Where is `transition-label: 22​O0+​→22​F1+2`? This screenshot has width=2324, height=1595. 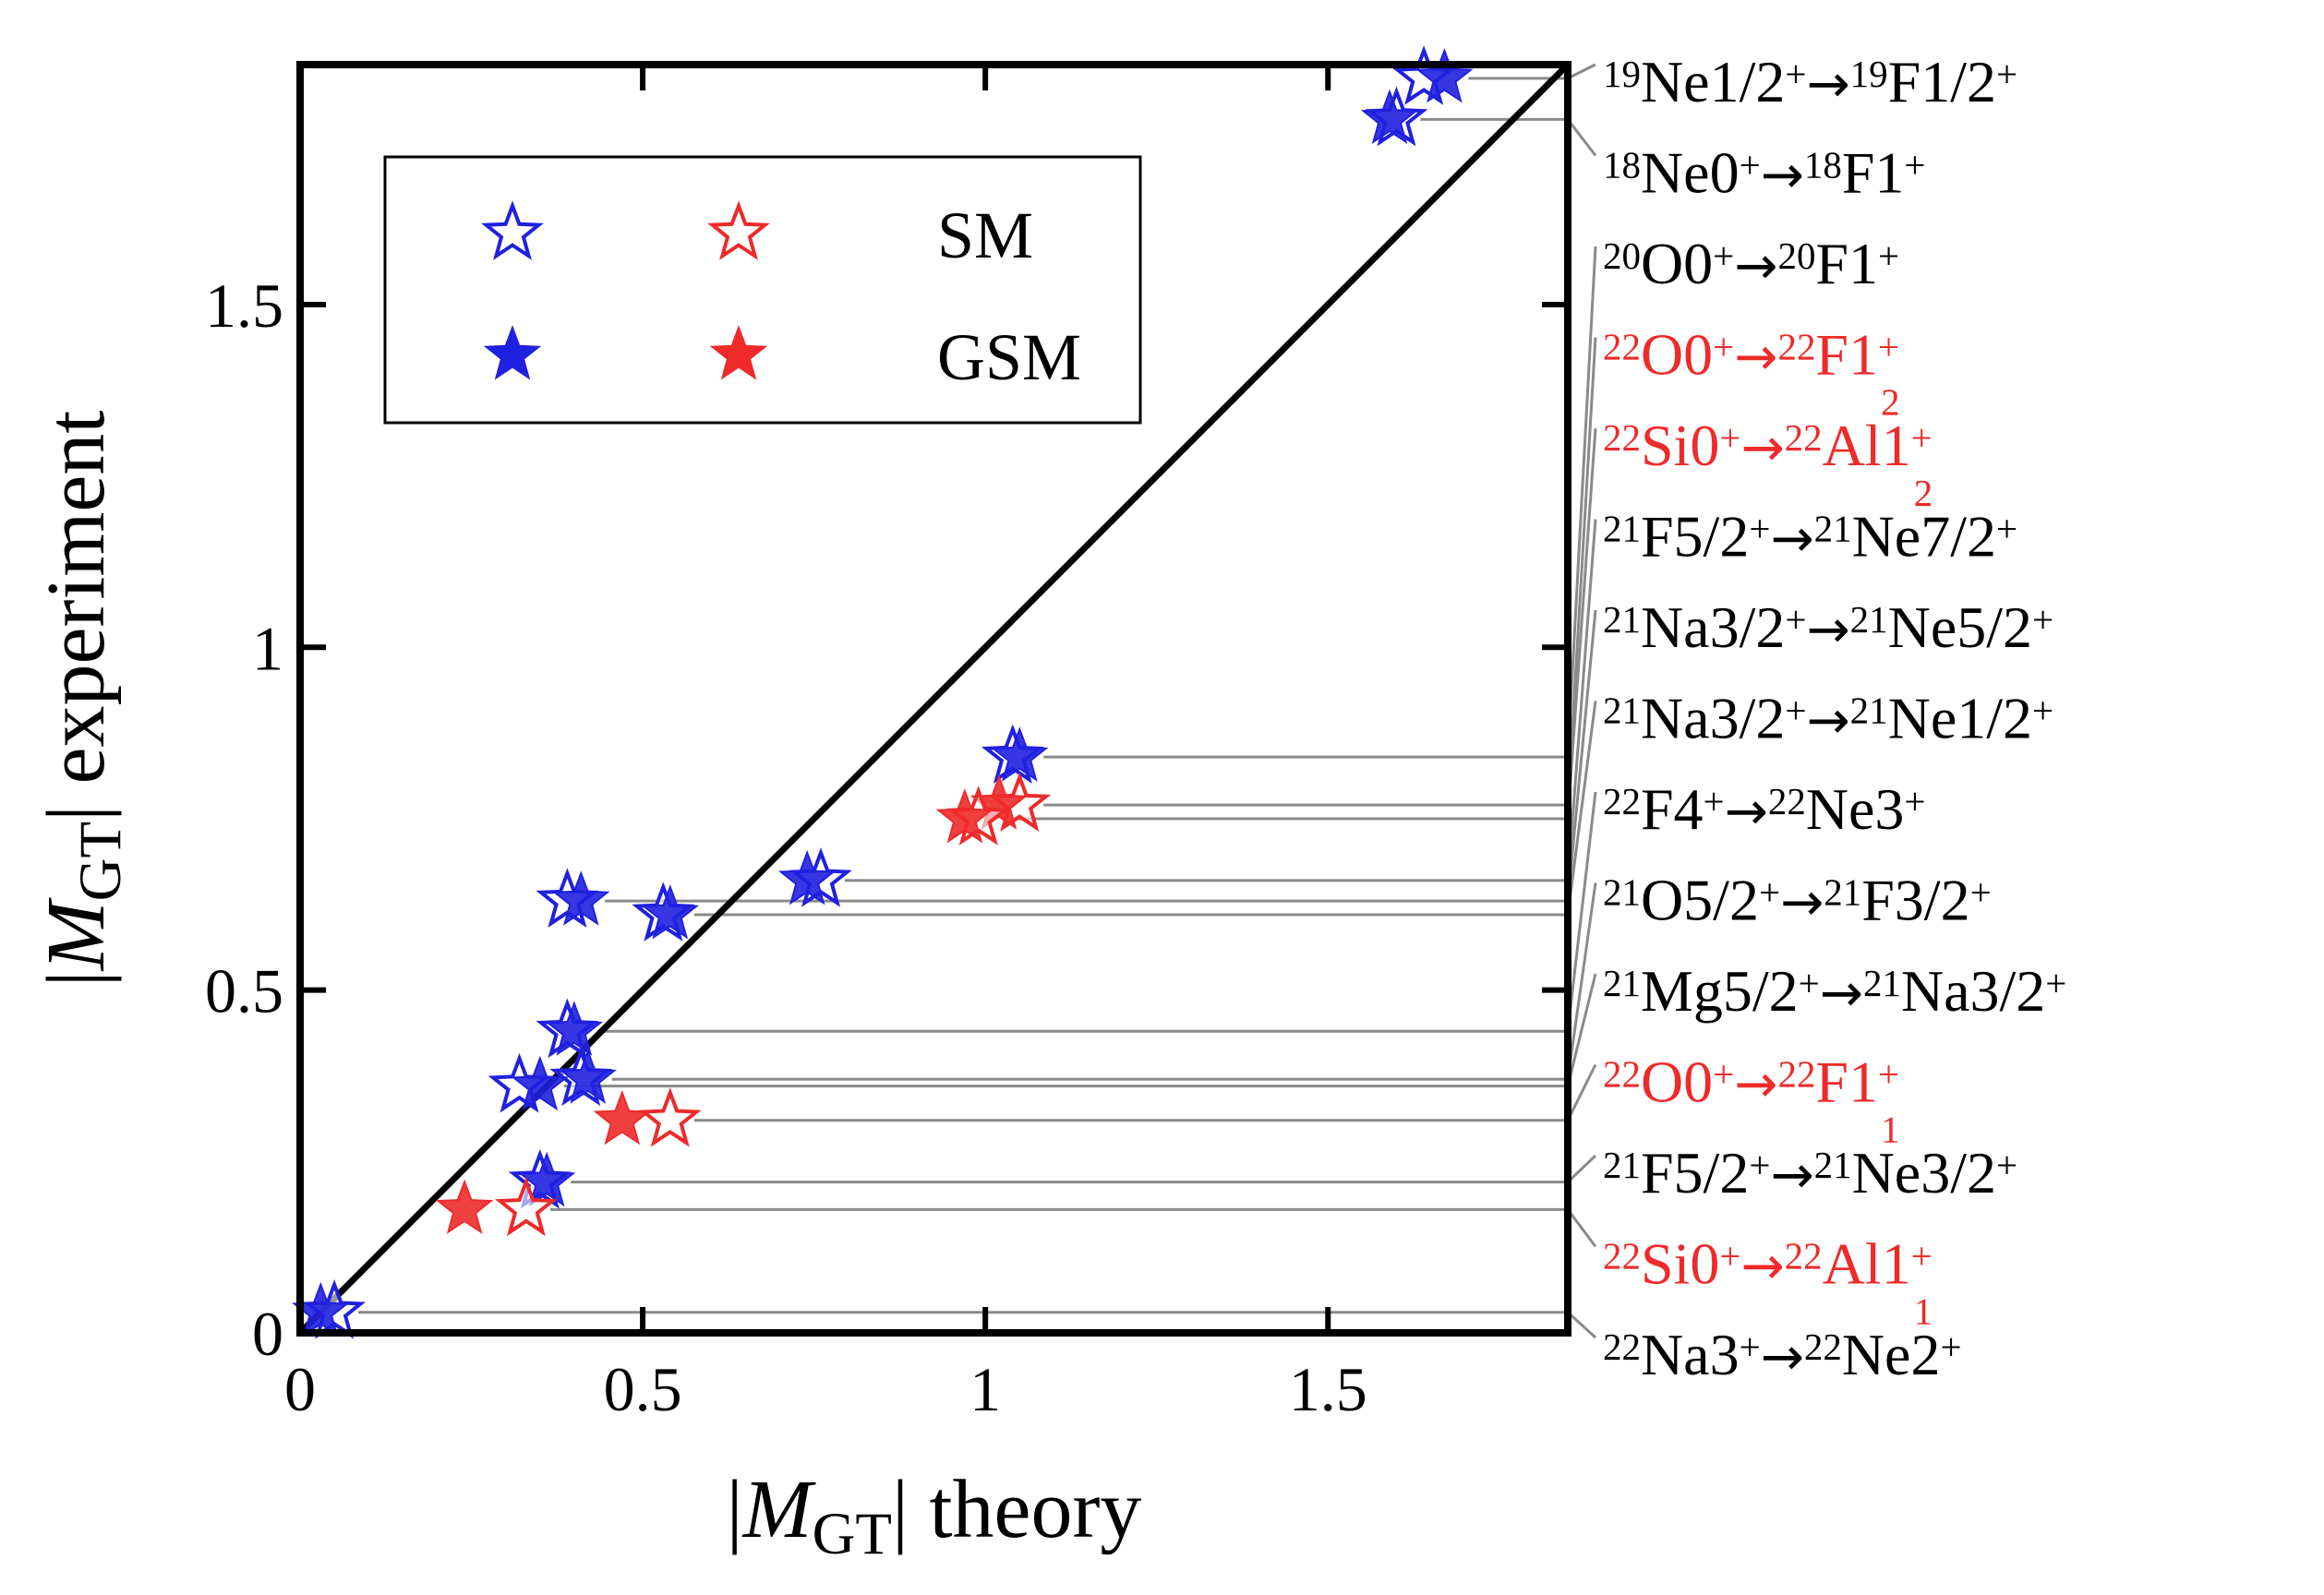 transition-label: 22​O0+​→22​F1+2 is located at coordinates (1751, 373).